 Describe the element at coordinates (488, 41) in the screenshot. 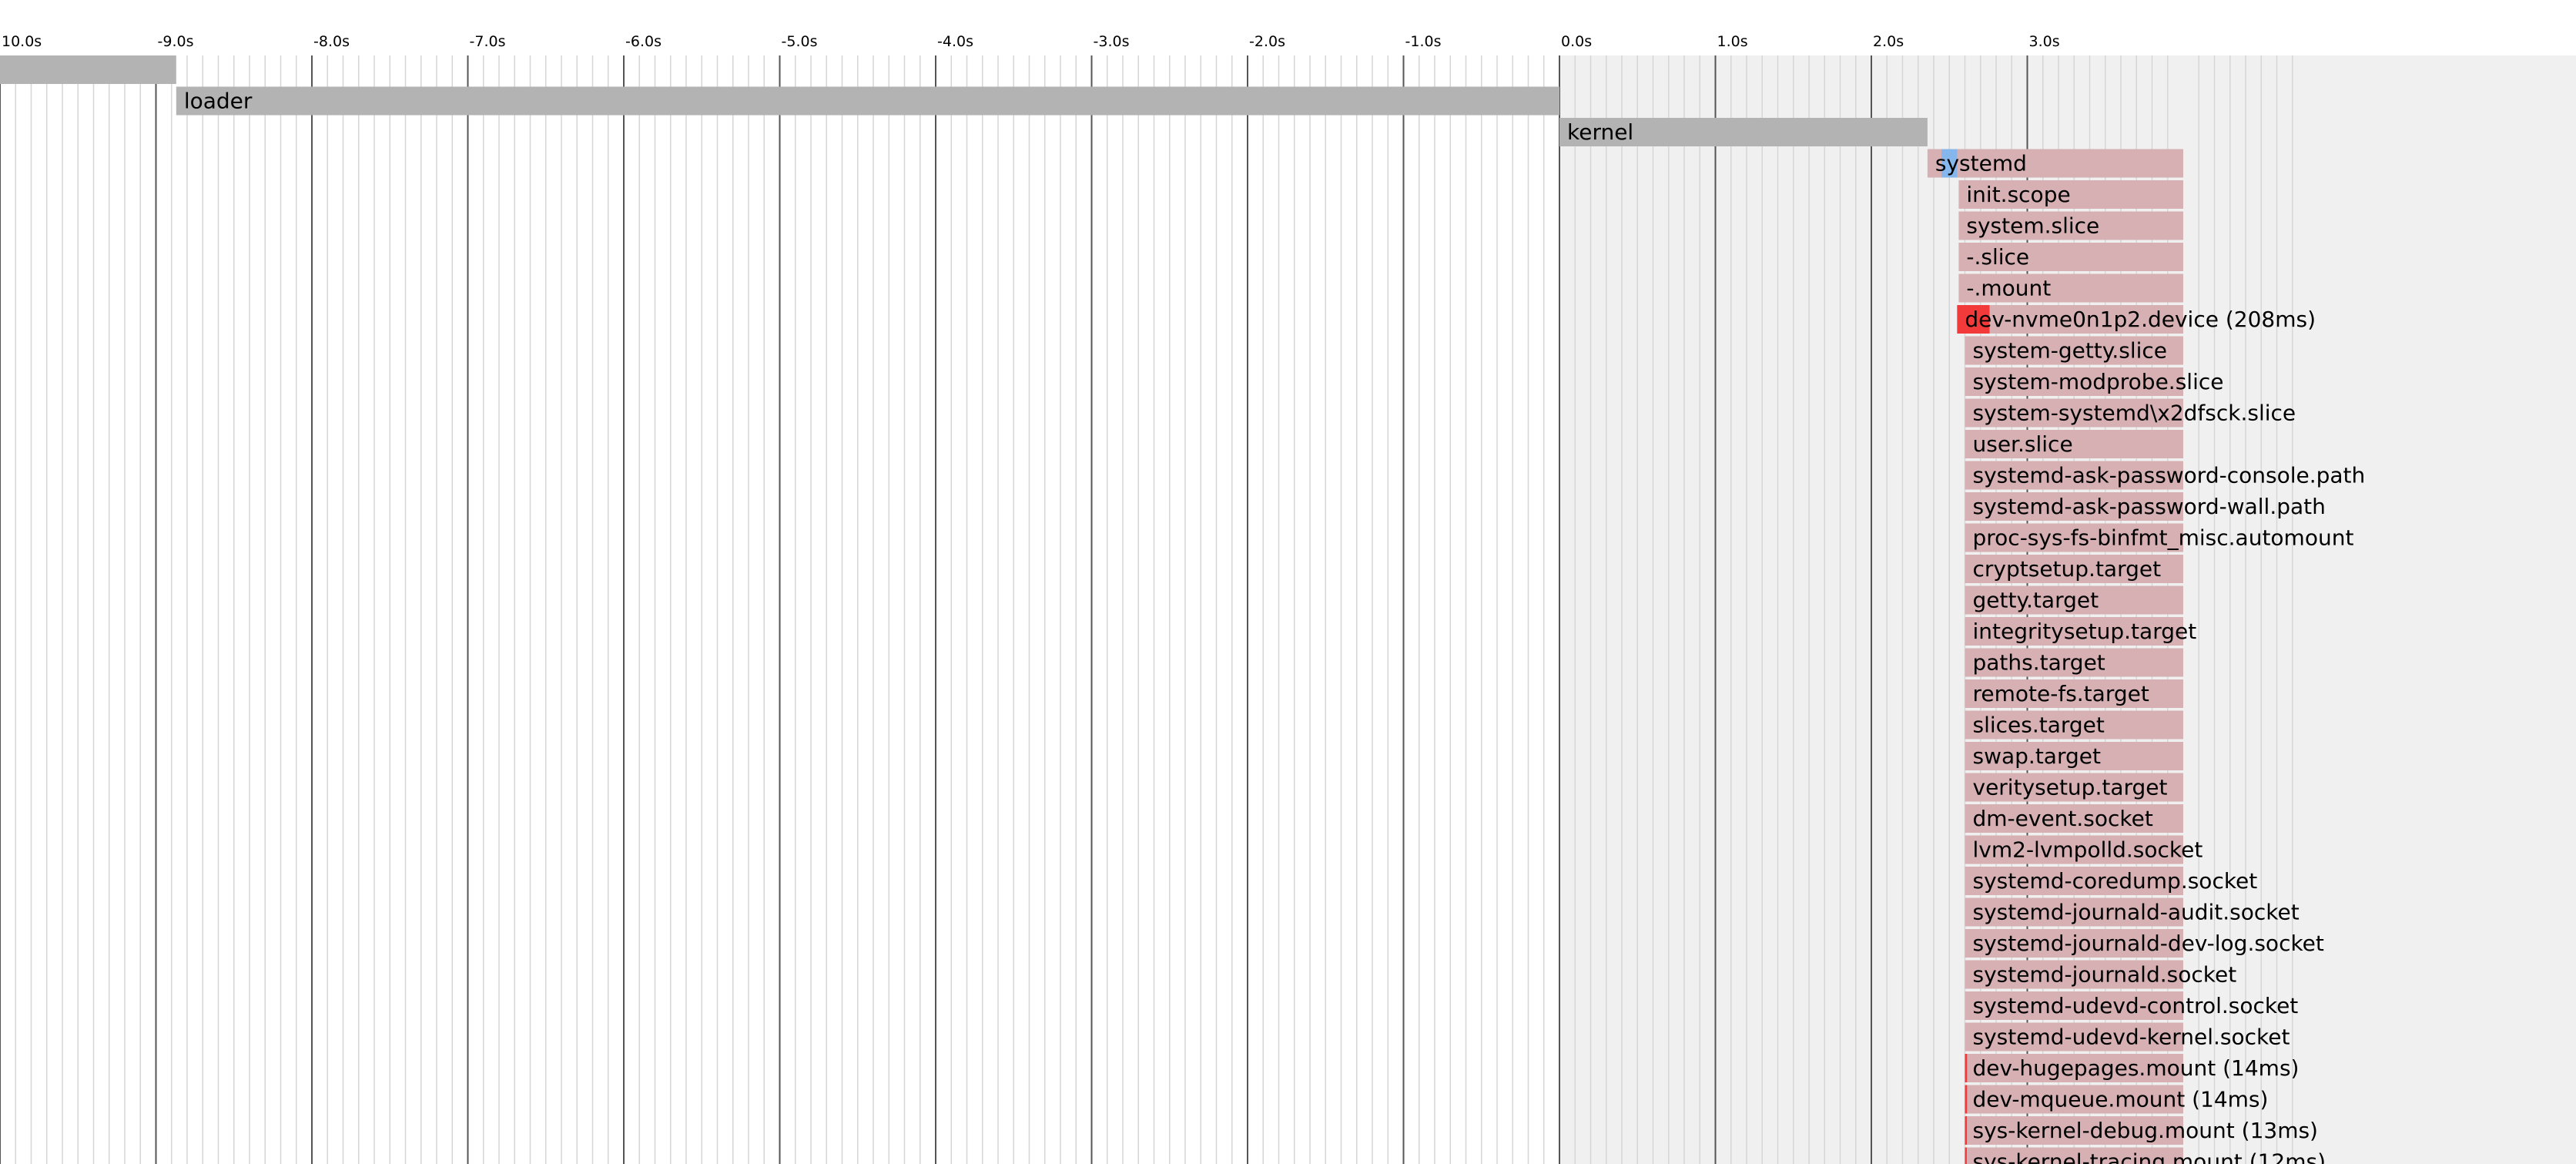

I see `tick-label: -7.0s` at that location.